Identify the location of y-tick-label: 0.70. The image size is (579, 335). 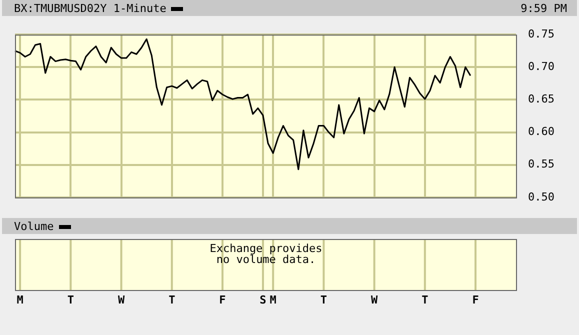
(541, 67).